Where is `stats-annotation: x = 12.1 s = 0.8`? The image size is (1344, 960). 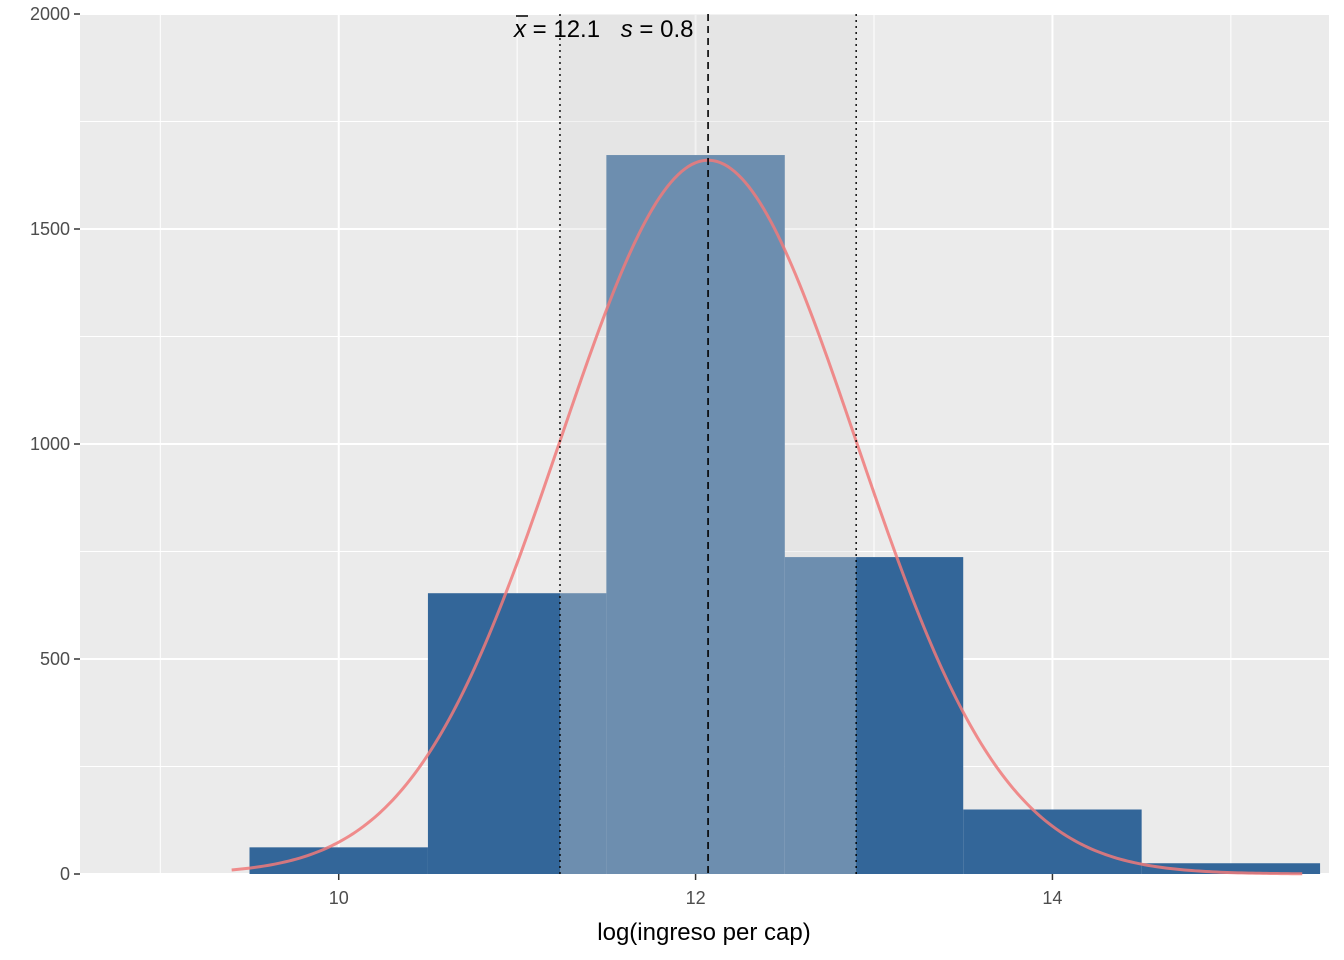
stats-annotation: x = 12.1 s = 0.8 is located at coordinates (603, 29).